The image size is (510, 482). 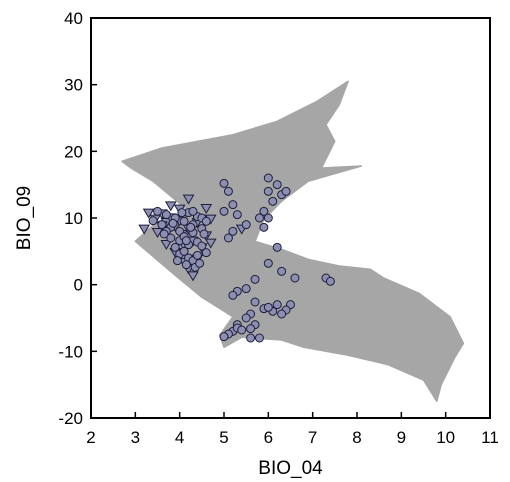 What do you see at coordinates (73, 85) in the screenshot?
I see `y-tick-label: 30` at bounding box center [73, 85].